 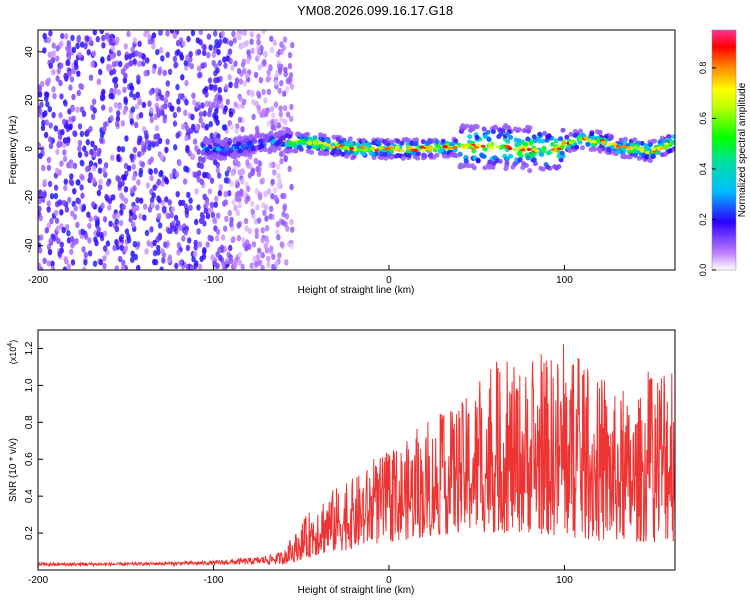 What do you see at coordinates (29, 197) in the screenshot?
I see `spectrogram-y-tick-label: -20` at bounding box center [29, 197].